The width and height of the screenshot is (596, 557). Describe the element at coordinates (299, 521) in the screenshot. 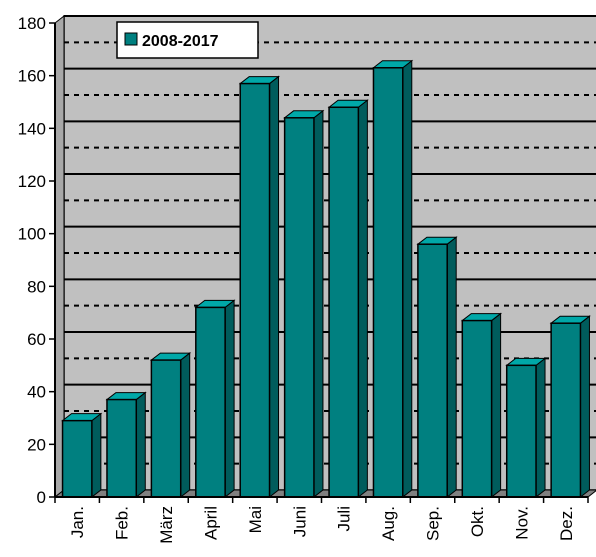

I see `x-tick-label: Juni` at that location.